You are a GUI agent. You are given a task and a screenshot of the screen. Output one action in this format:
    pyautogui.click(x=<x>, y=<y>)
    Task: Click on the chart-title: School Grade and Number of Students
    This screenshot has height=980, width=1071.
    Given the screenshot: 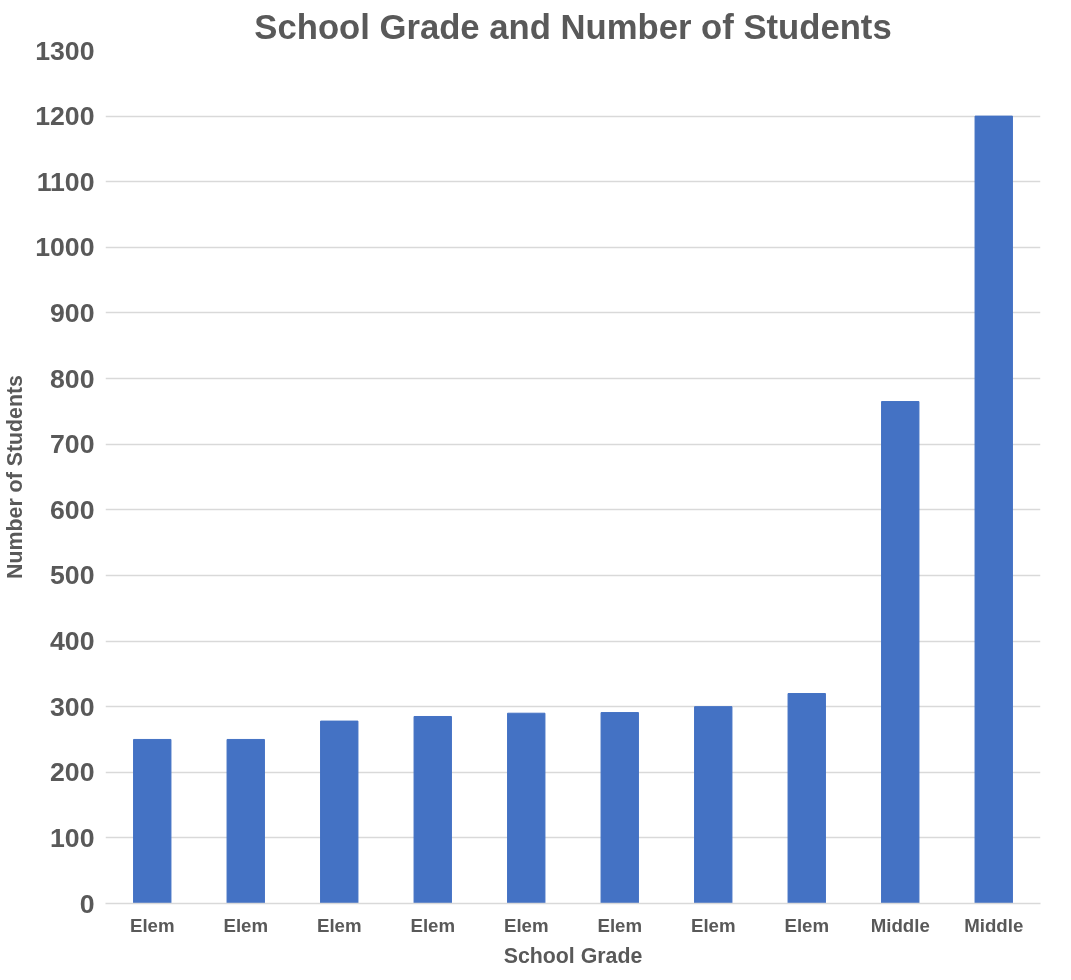 What is the action you would take?
    pyautogui.click(x=573, y=26)
    